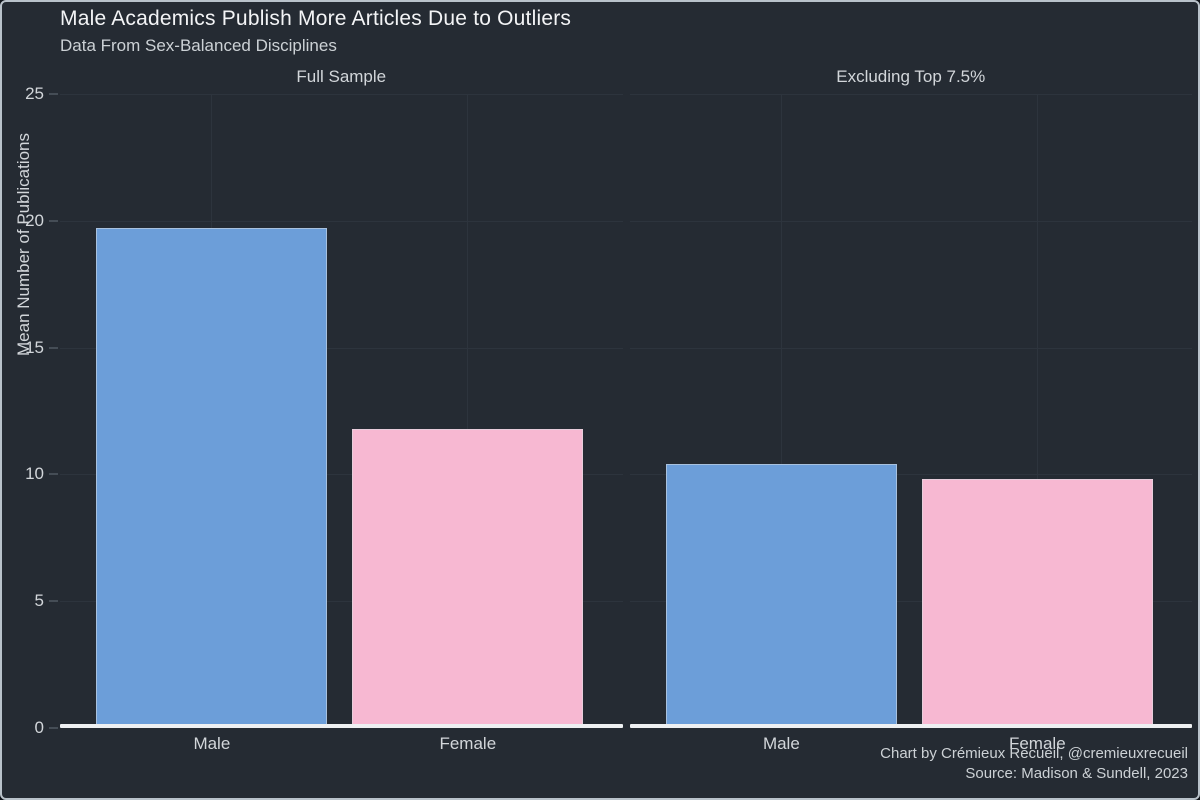  What do you see at coordinates (39, 601) in the screenshot?
I see `y-tick-label: 5` at bounding box center [39, 601].